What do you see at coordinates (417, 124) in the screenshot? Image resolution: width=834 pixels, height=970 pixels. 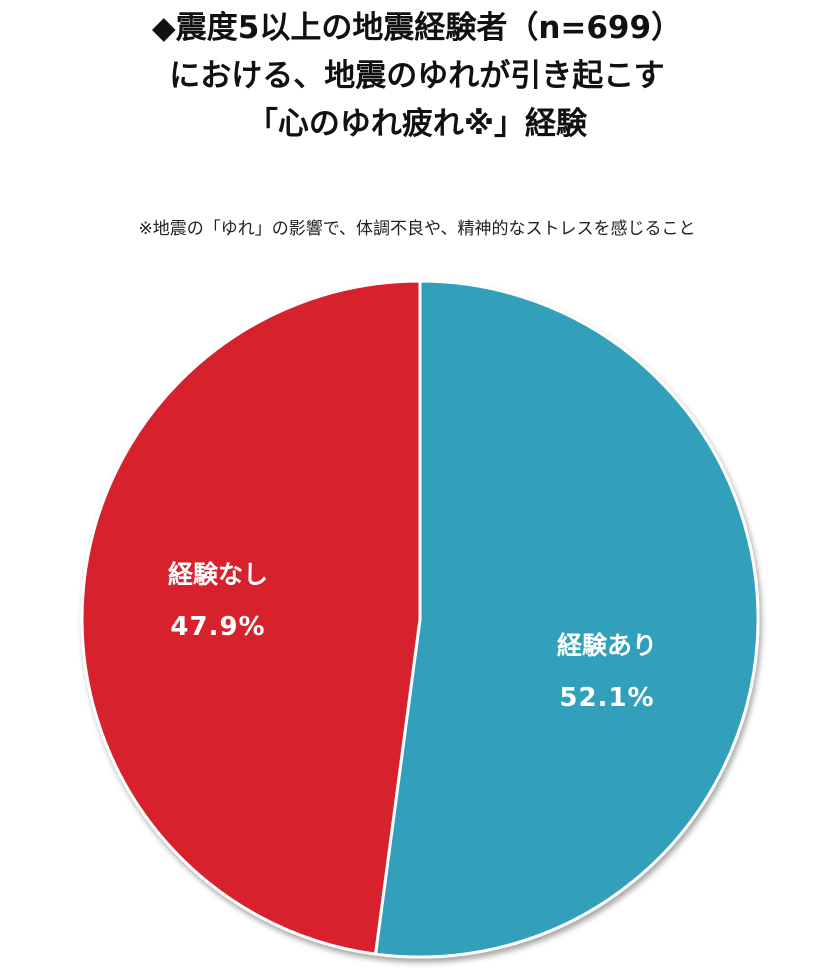 I see `title-line-3: 「心のゆれ疲れ※」経験` at bounding box center [417, 124].